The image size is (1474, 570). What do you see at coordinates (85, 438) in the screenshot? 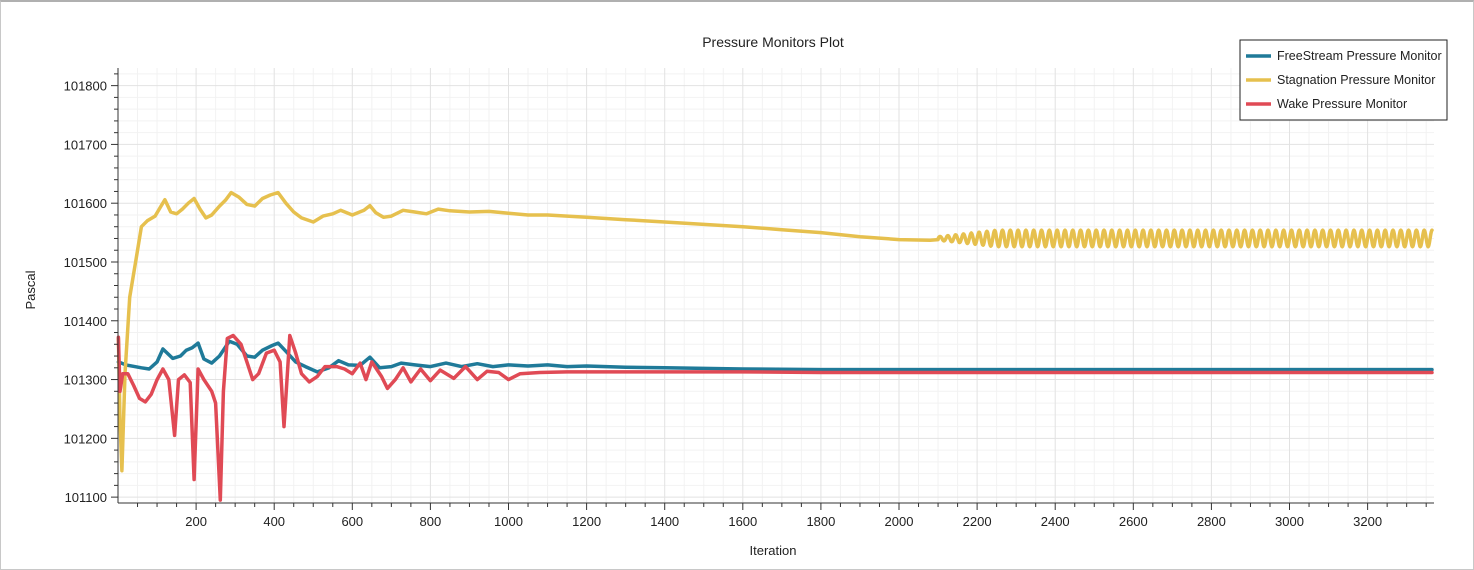
I see `y-tick-label: 101200` at bounding box center [85, 438].